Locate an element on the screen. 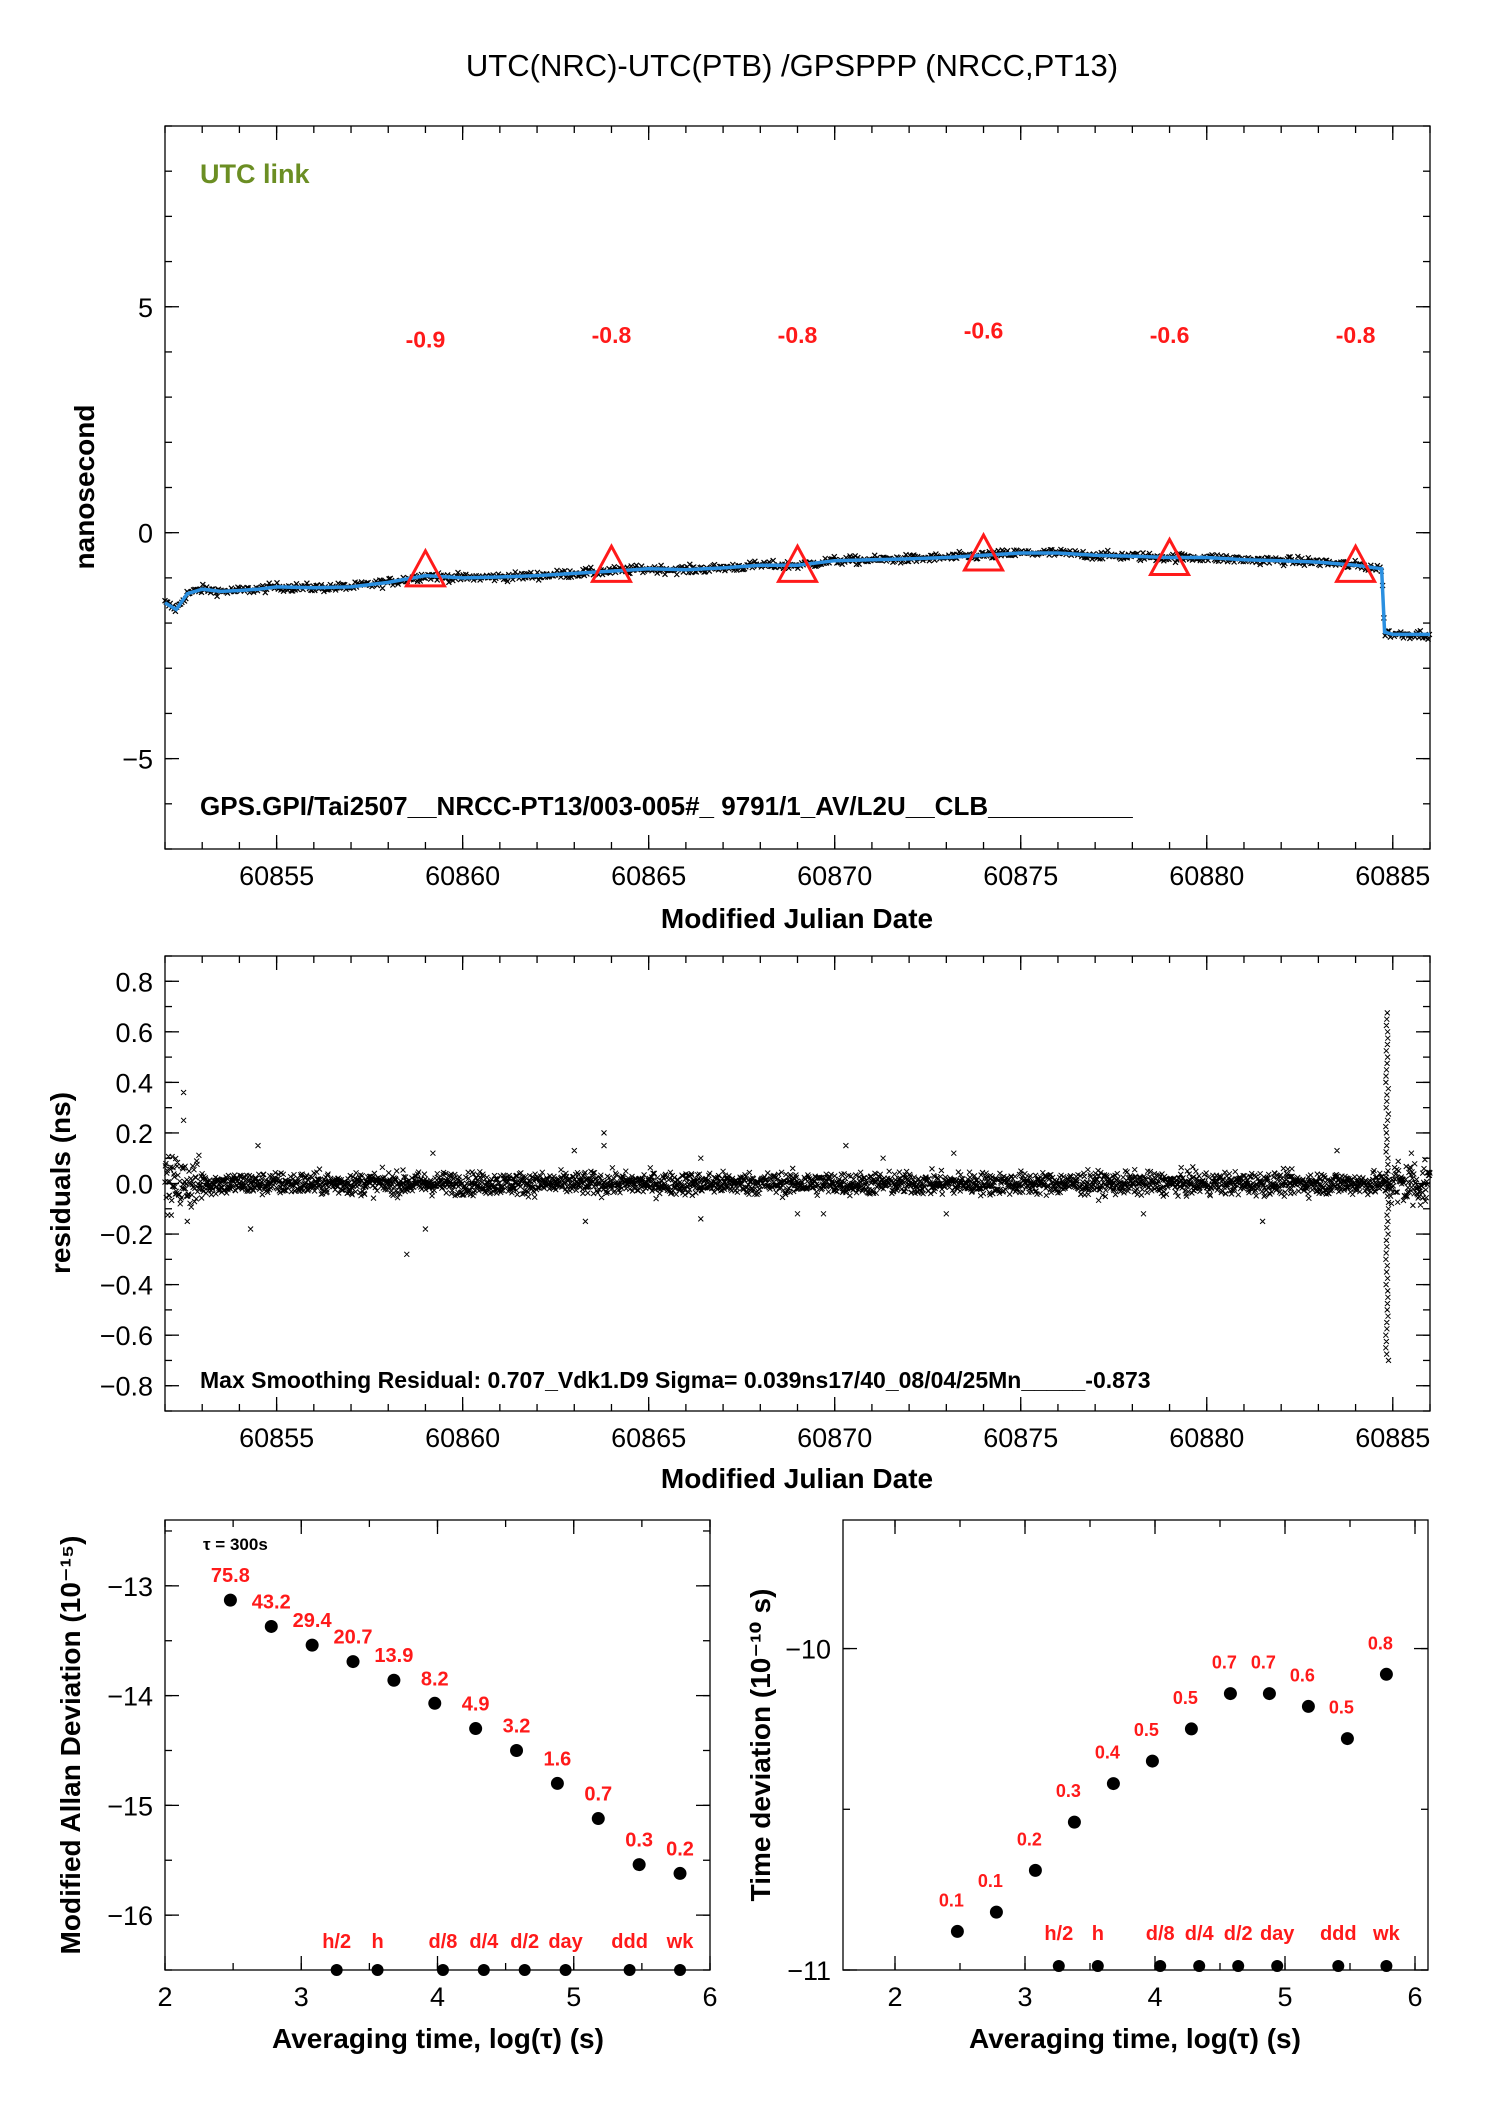  mdev-xlabel: Averaging time, log(τ) (s) is located at coordinates (438, 2038).